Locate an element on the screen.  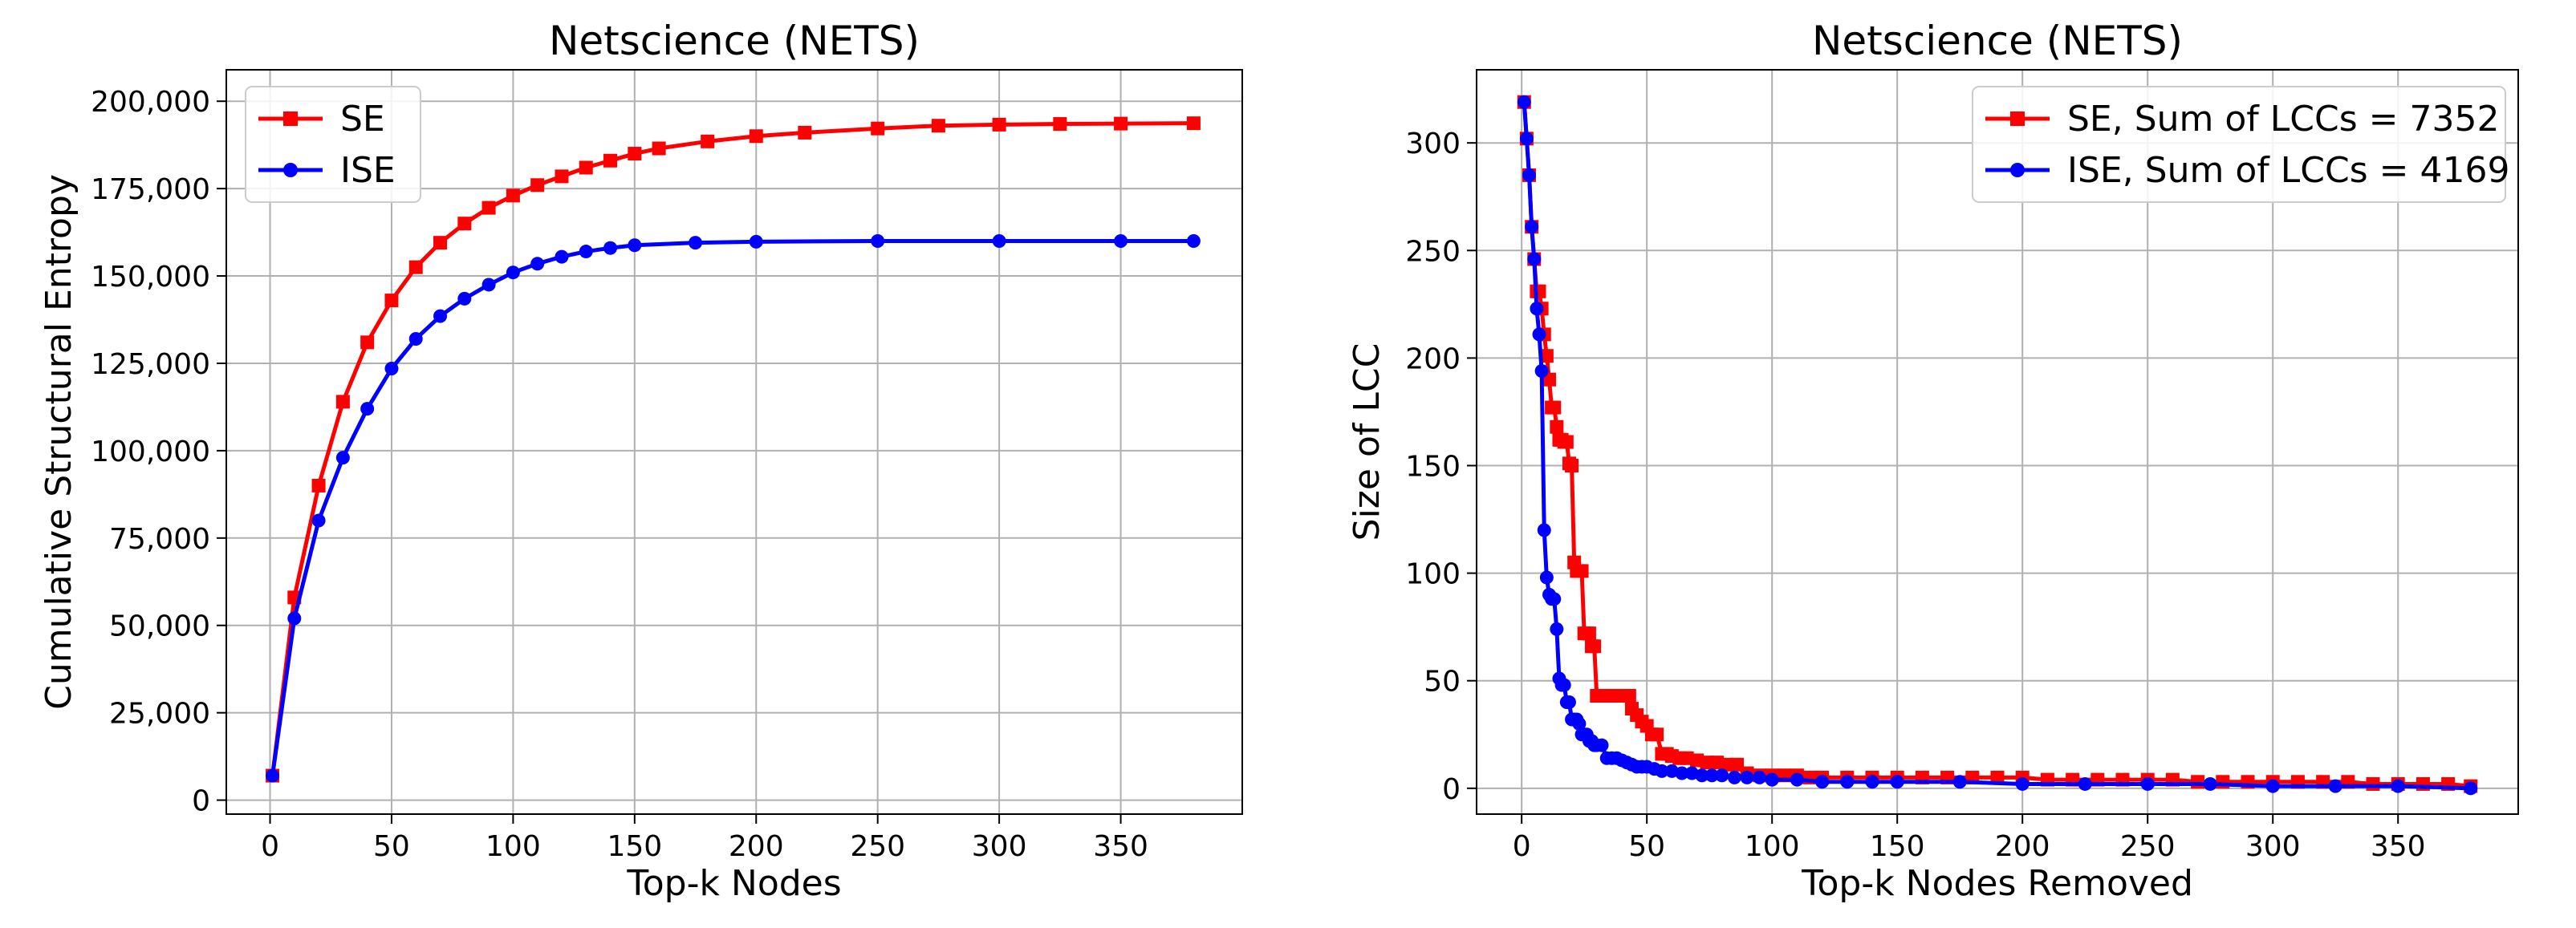
y-tick-label: 300 is located at coordinates (1433, 144).